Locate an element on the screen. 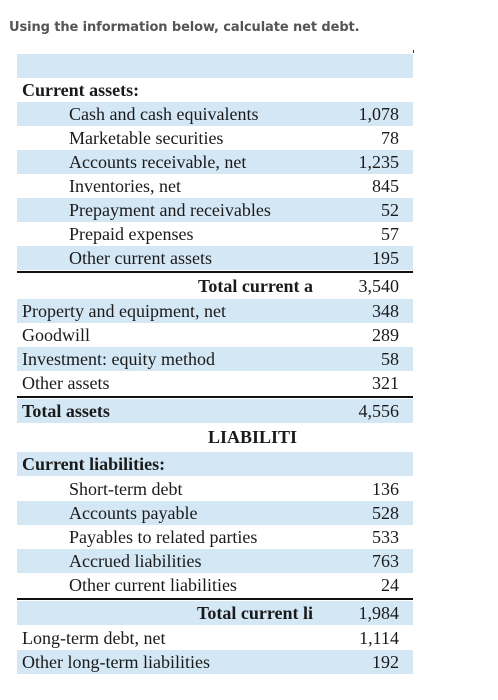 The image size is (498, 700). table-row: Inventories, net 845 is located at coordinates (215, 186).